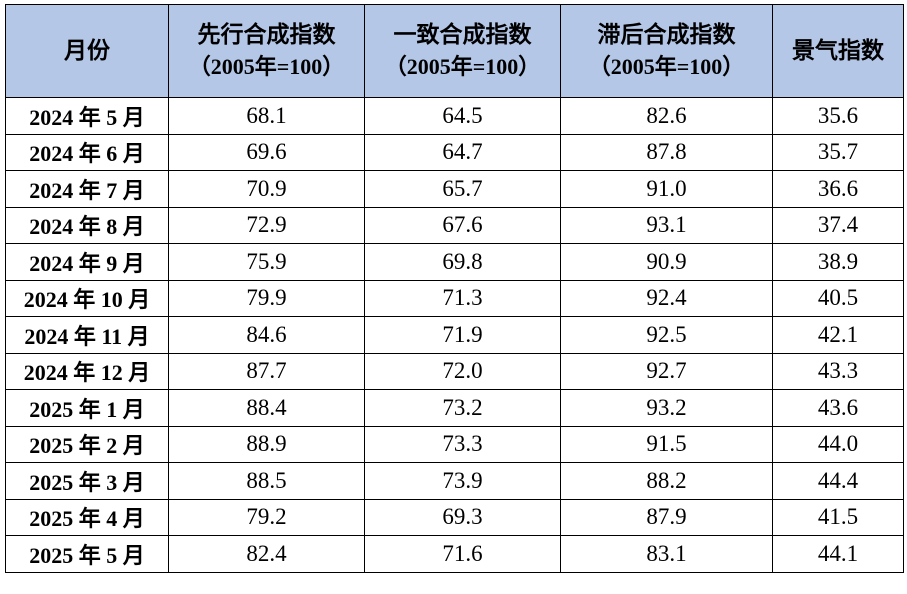 The width and height of the screenshot is (907, 594). Describe the element at coordinates (666, 335) in the screenshot. I see `cell-lagging-index: 92.5` at that location.